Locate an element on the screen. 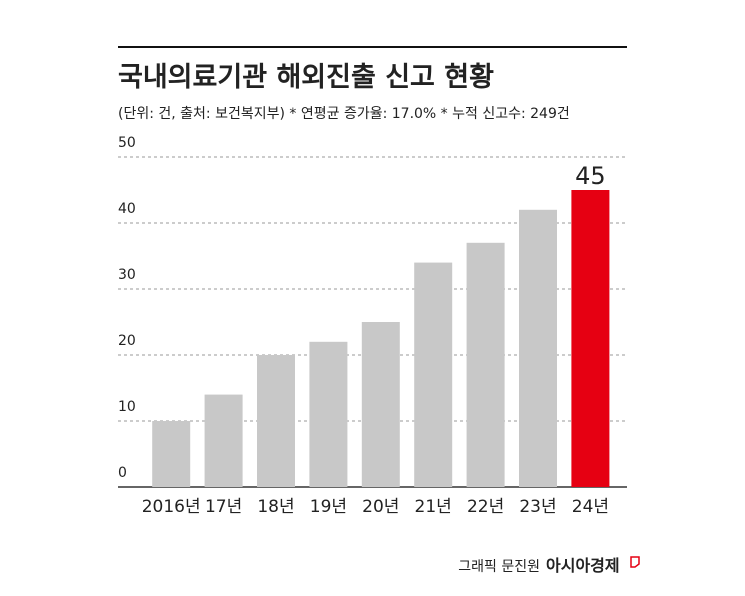 Image resolution: width=745 pixels, height=596 pixels. y-tick-label: 50 is located at coordinates (127, 143).